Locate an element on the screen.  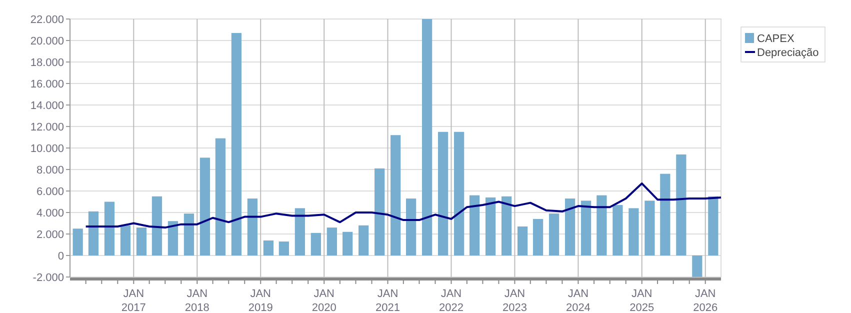
x-tick-label: JAN 2020 is located at coordinates (324, 300).